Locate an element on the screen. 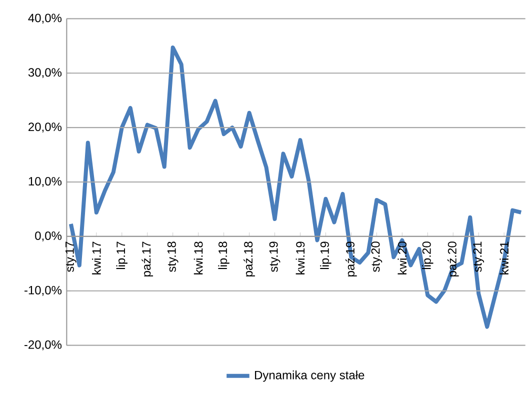 This screenshot has width=526, height=400. x-tick-label: kwi.17 is located at coordinates (96, 258).